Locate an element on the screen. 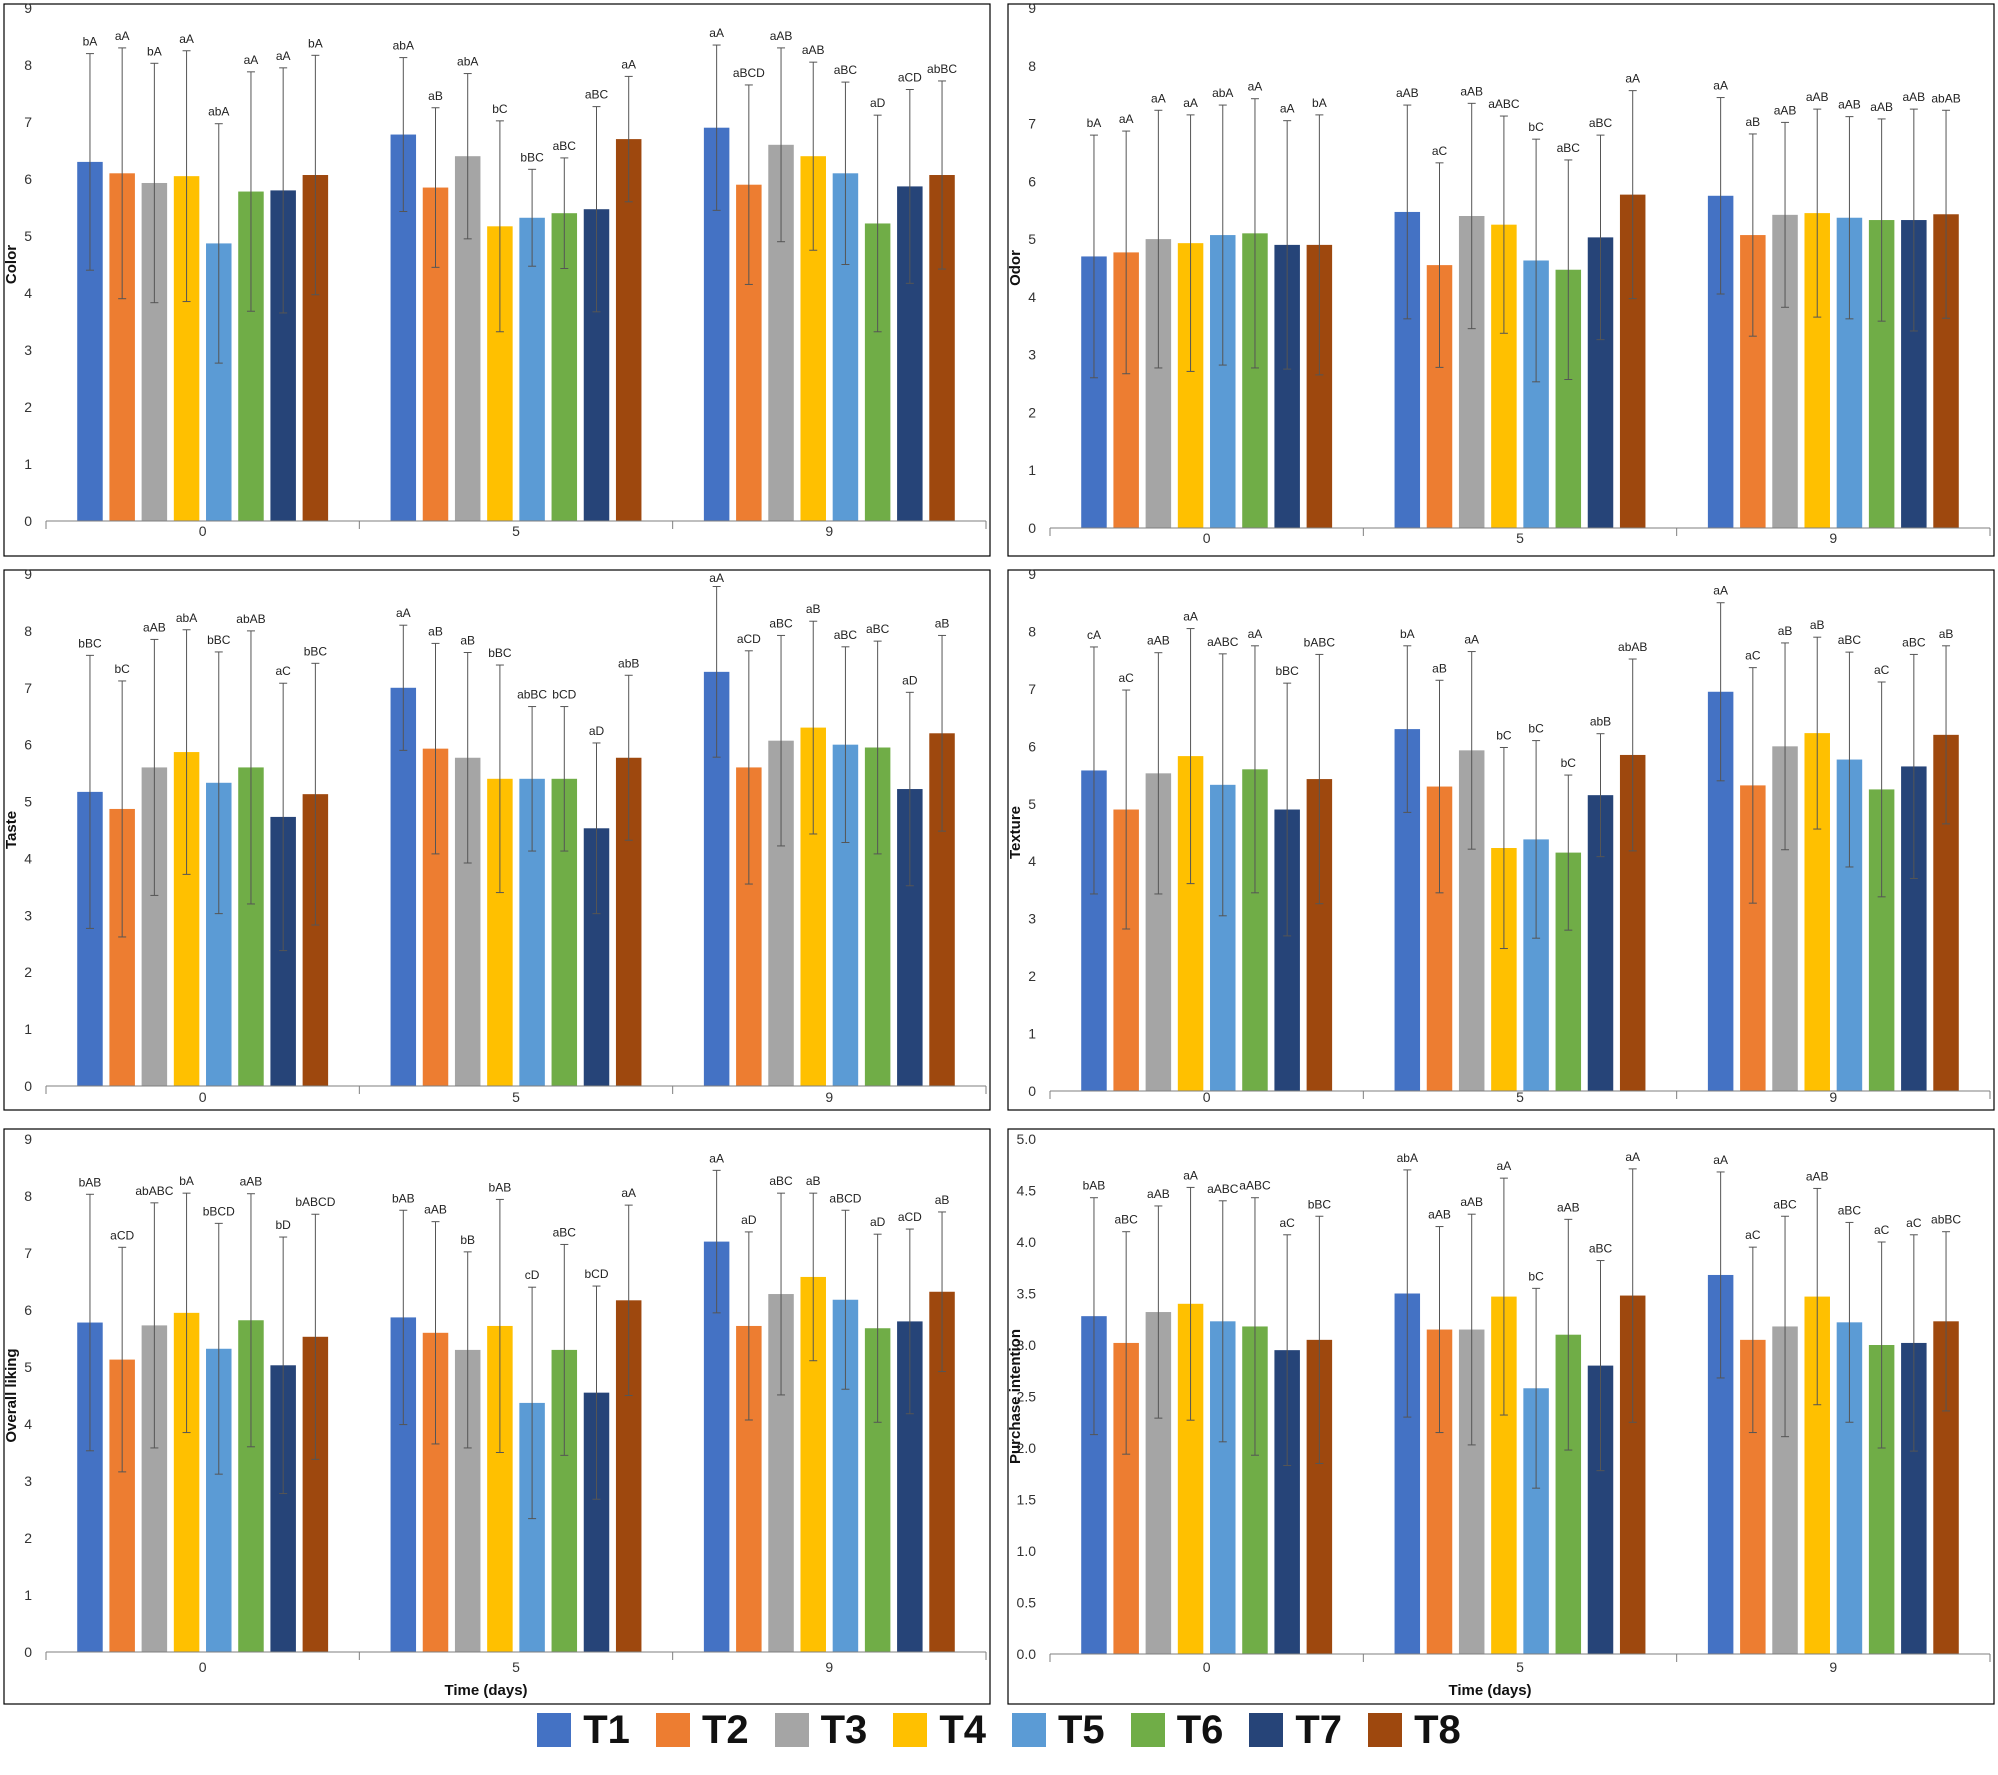 Image resolution: width=1998 pixels, height=1775 pixels. significance-label: bBCD is located at coordinates (219, 1211).